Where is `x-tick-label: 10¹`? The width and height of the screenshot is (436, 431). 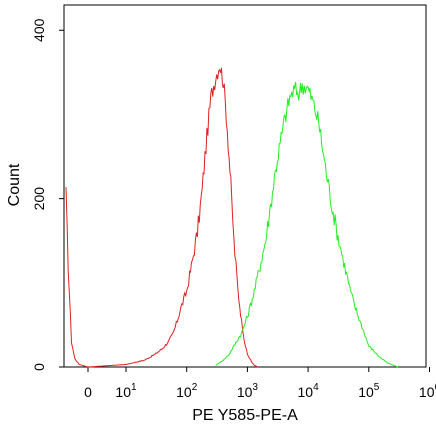
x-tick-label: 10¹ is located at coordinates (126, 391).